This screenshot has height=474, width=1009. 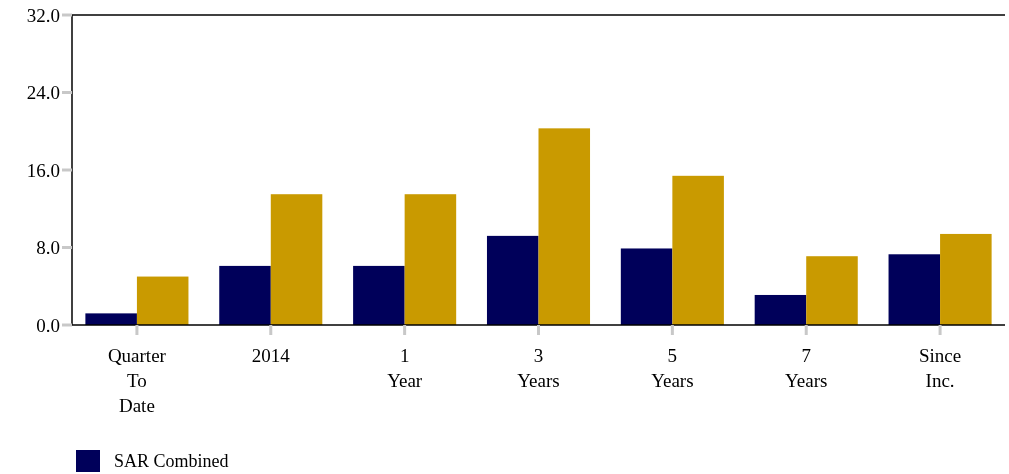 What do you see at coordinates (271, 355) in the screenshot?
I see `x-tick-label: 2014` at bounding box center [271, 355].